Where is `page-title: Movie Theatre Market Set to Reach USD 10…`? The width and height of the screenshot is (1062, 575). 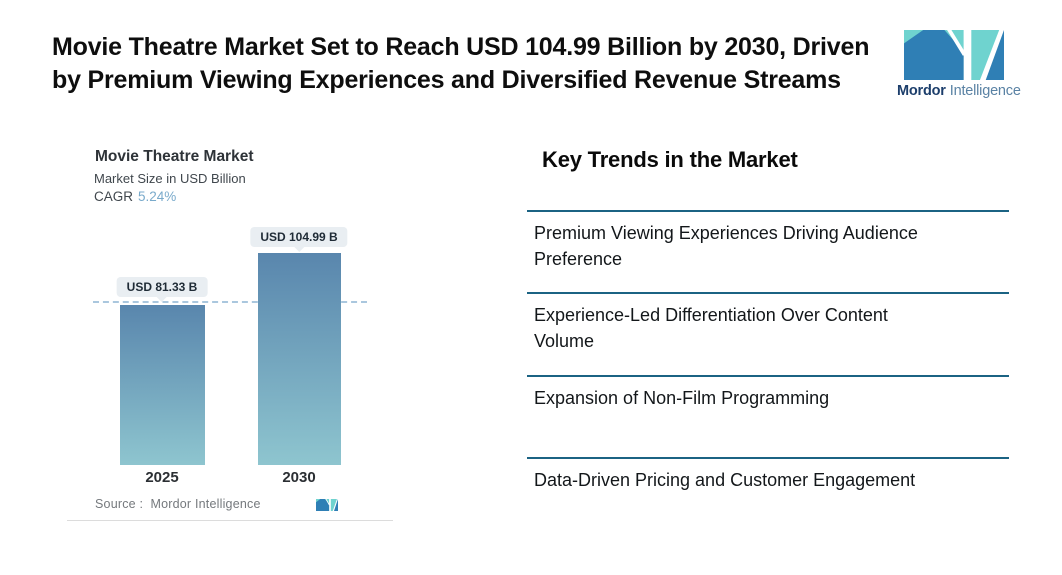 page-title: Movie Theatre Market Set to Reach USD 10… is located at coordinates (461, 63).